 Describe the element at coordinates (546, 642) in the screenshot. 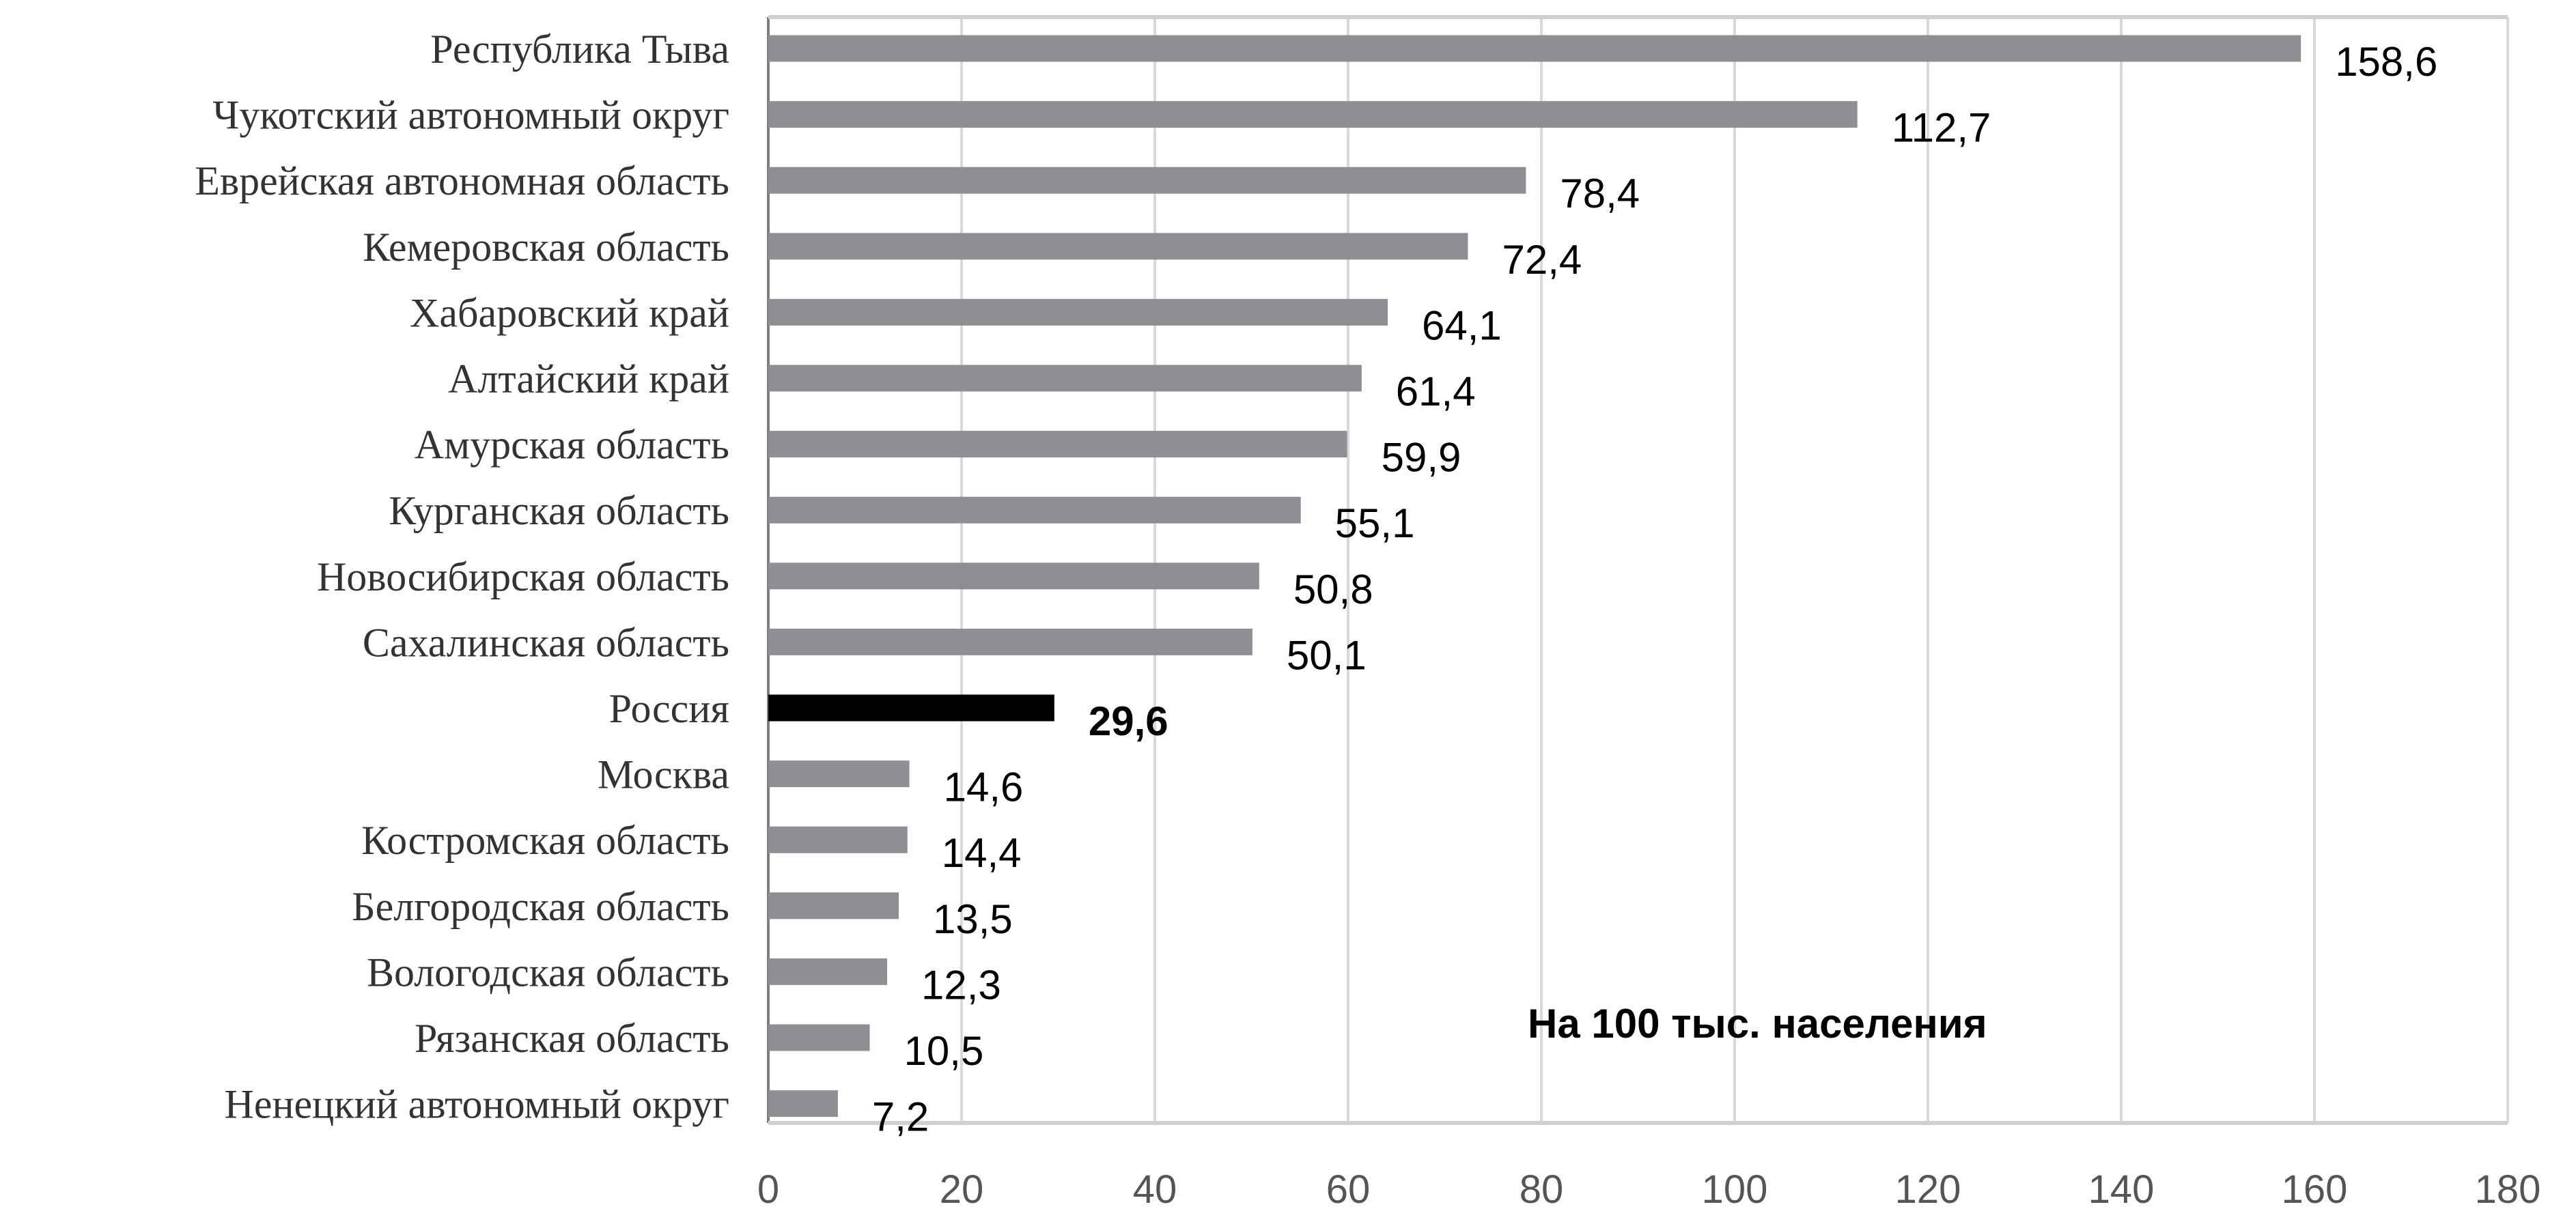

I see `category-label: Сахалинская область` at that location.